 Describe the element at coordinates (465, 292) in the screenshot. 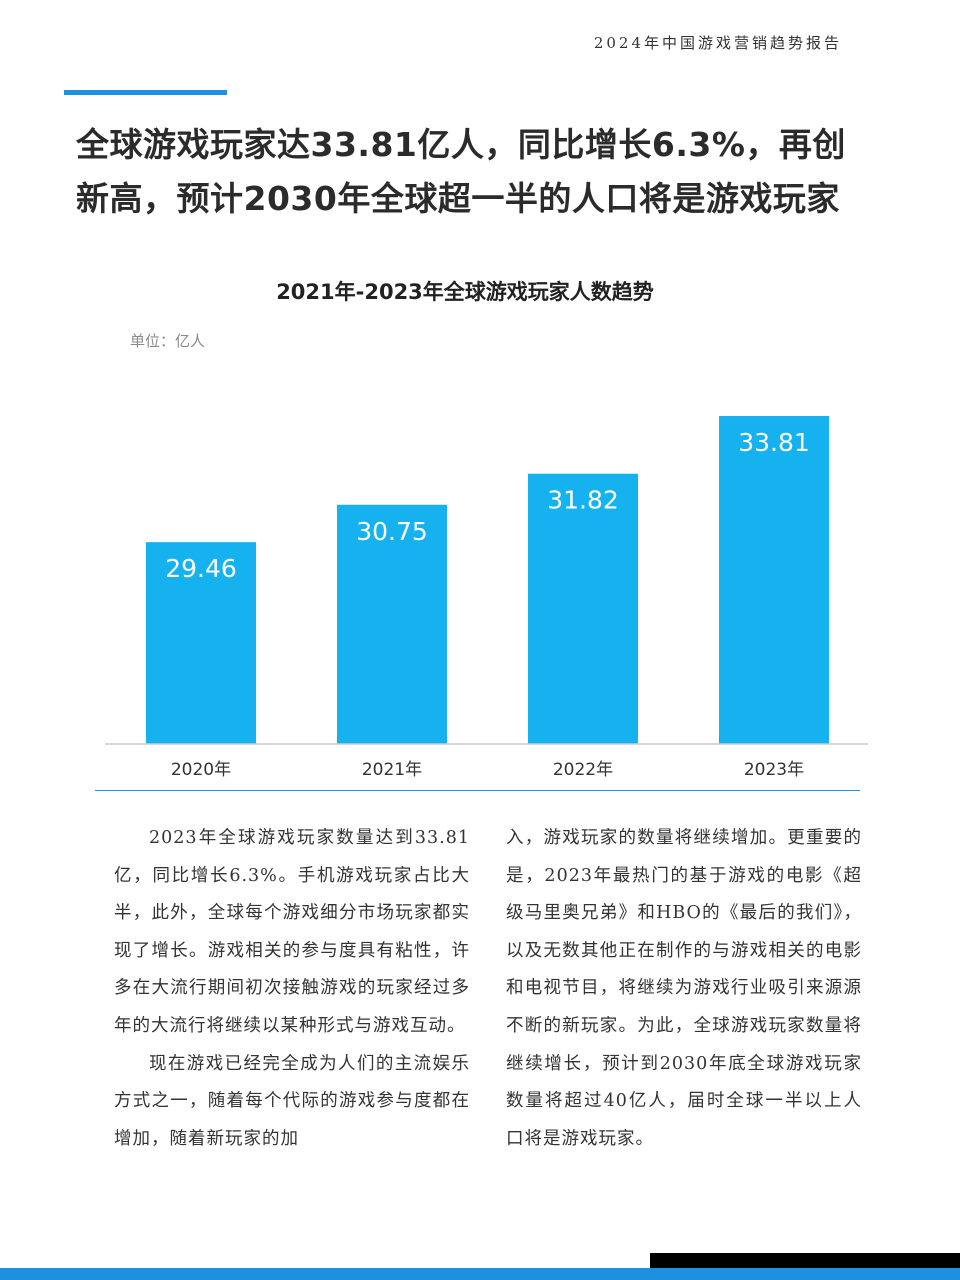

I see `chart-title: 2021年-2023年全球游戏玩家人数趋势` at that location.